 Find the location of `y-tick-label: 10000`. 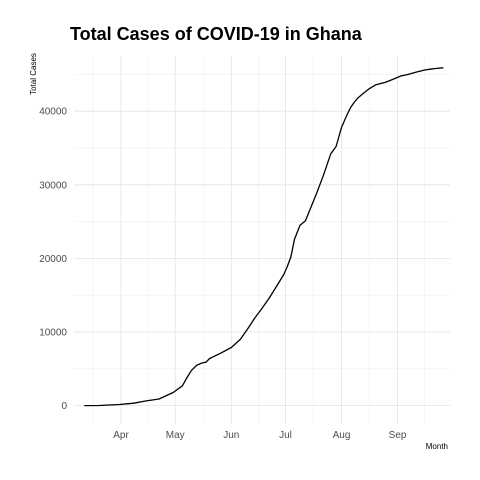

y-tick-label: 10000 is located at coordinates (53, 333).